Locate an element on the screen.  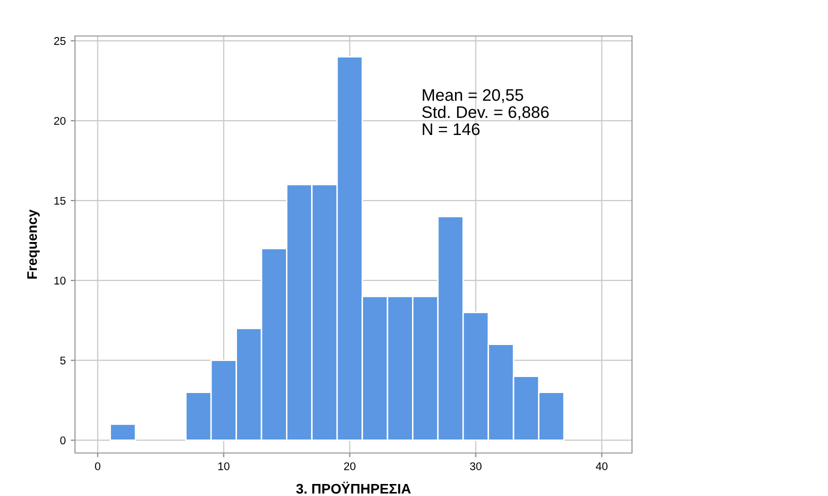
y-tick-label: 25 is located at coordinates (60, 41).